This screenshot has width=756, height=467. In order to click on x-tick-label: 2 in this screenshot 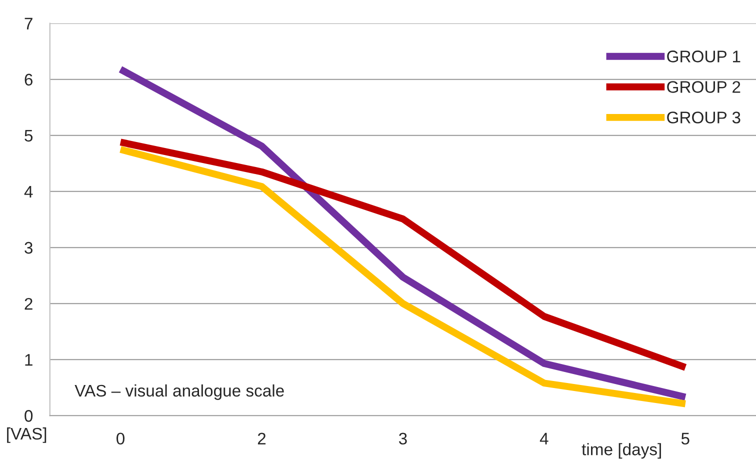, I will do `click(262, 438)`.